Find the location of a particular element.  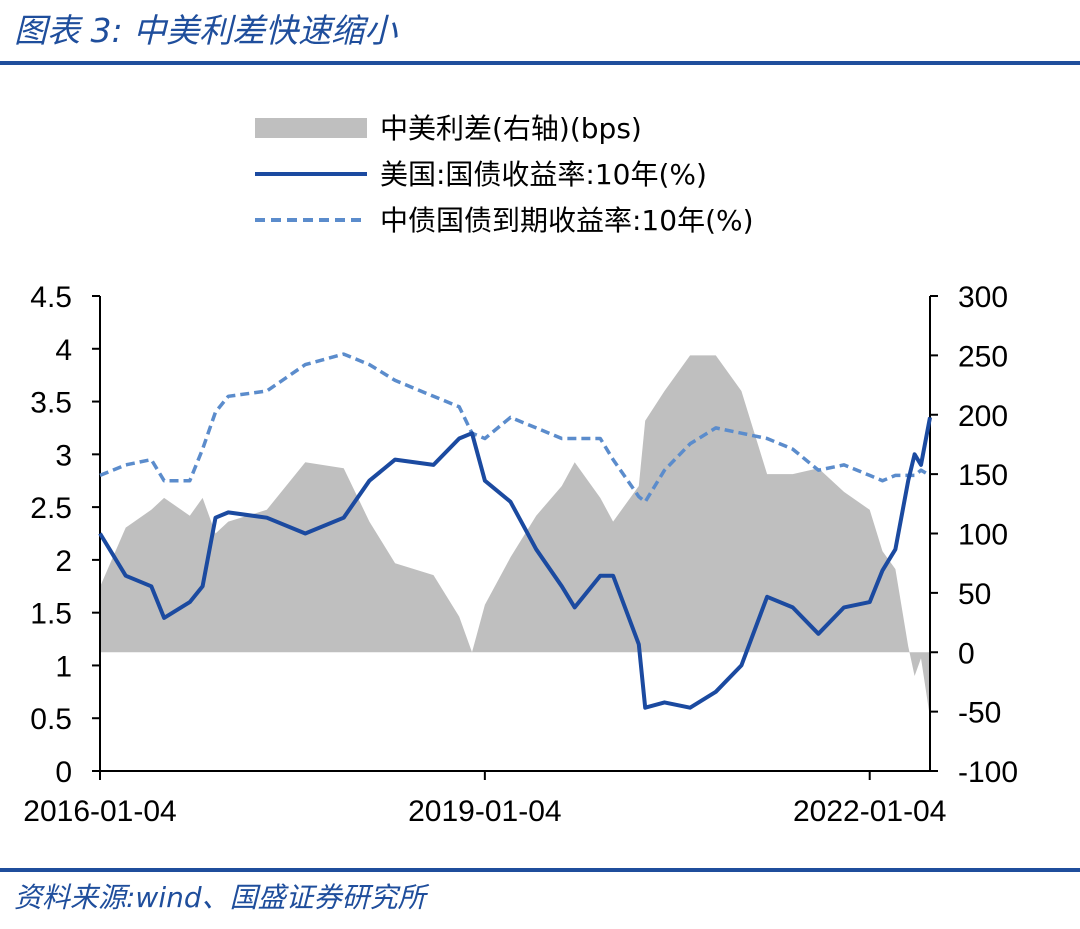

right-tick-label: -50 is located at coordinates (979, 713).